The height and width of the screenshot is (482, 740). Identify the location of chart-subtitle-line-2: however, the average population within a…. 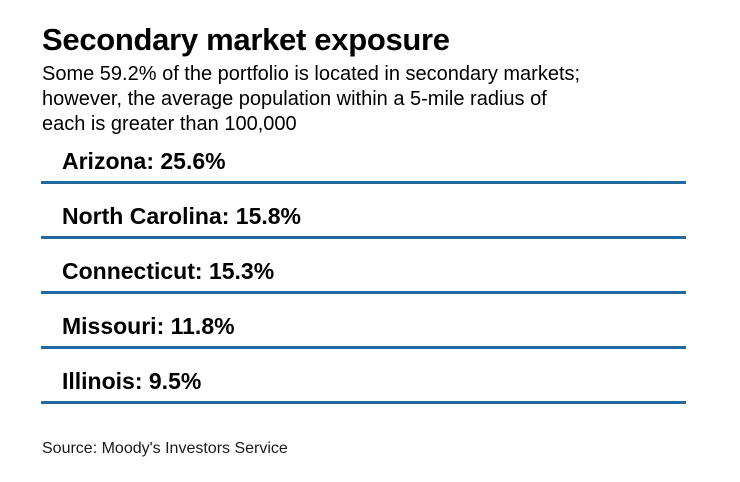
(294, 99).